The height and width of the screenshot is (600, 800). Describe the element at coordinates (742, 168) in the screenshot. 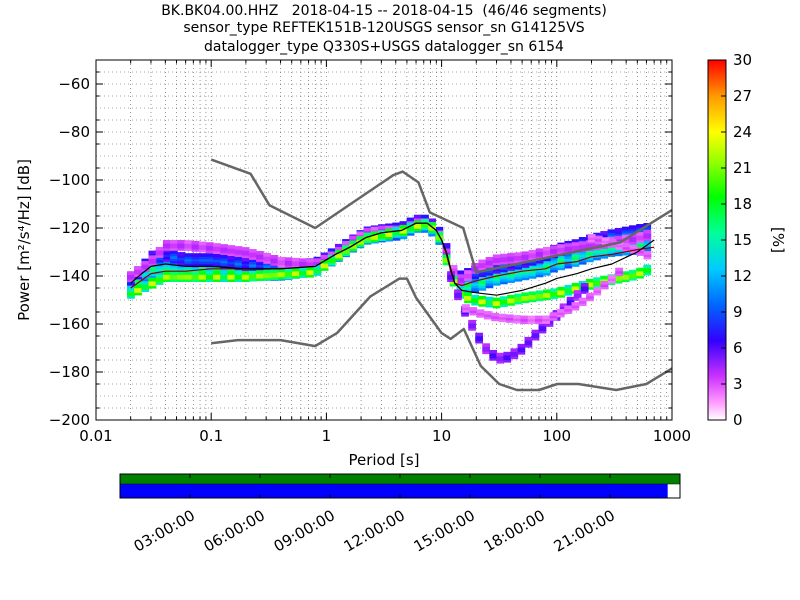

I see `colorbar-tick-label: 21` at that location.